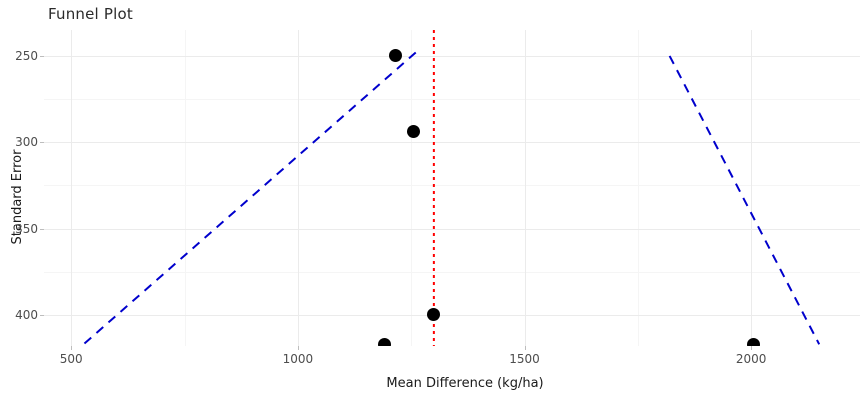 This screenshot has height=400, width=860. Describe the element at coordinates (71, 359) in the screenshot. I see `x-tick-label: 500` at that location.